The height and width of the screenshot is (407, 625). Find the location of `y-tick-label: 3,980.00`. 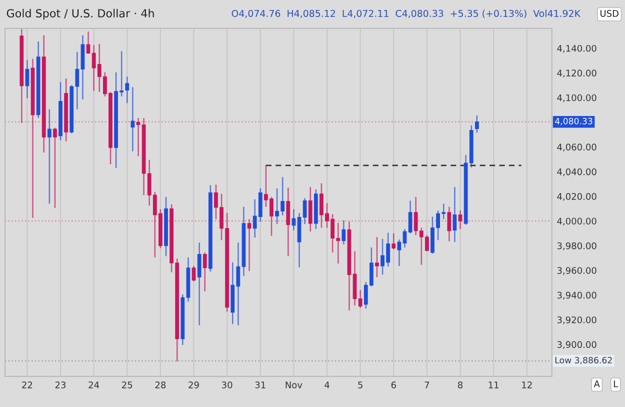

y-tick-label: 3,980.00 is located at coordinates (576, 246).